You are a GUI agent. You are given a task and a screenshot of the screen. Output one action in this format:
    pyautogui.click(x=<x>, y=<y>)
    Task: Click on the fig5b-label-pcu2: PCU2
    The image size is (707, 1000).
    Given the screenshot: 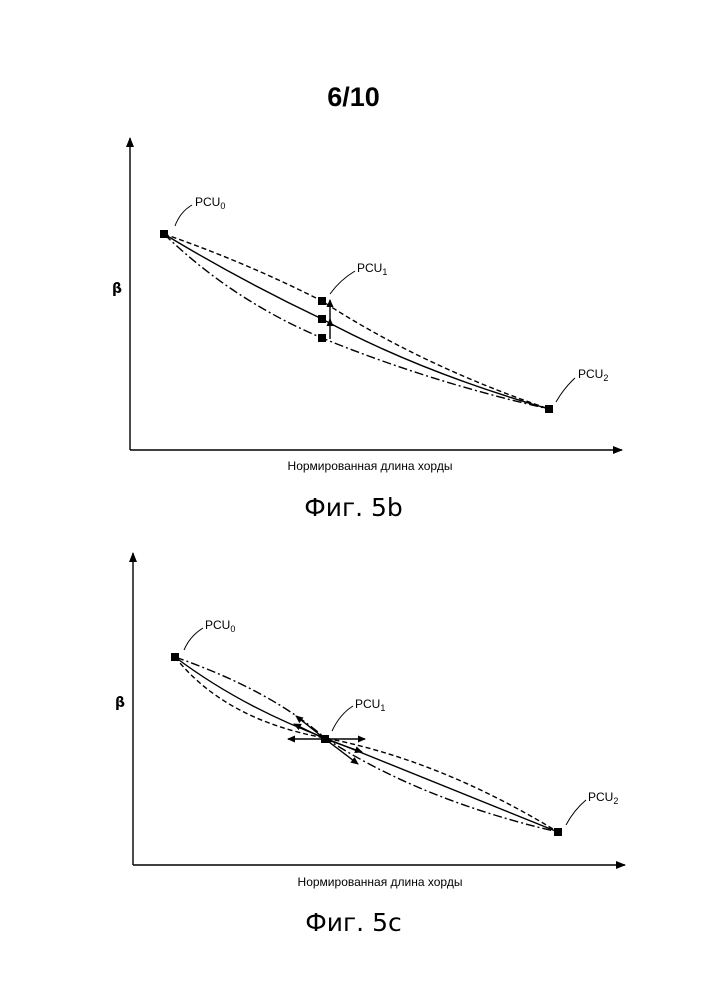 What is the action you would take?
    pyautogui.click(x=593, y=375)
    